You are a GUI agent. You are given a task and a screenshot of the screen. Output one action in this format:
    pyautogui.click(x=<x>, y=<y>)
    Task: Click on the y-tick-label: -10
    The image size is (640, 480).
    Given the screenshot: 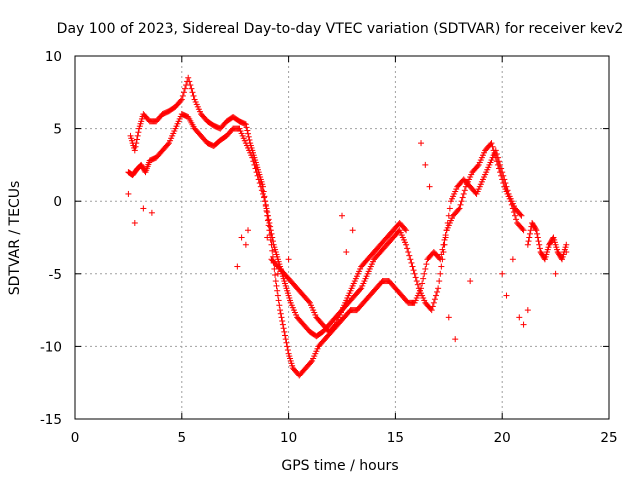 What is the action you would take?
    pyautogui.click(x=51, y=347)
    